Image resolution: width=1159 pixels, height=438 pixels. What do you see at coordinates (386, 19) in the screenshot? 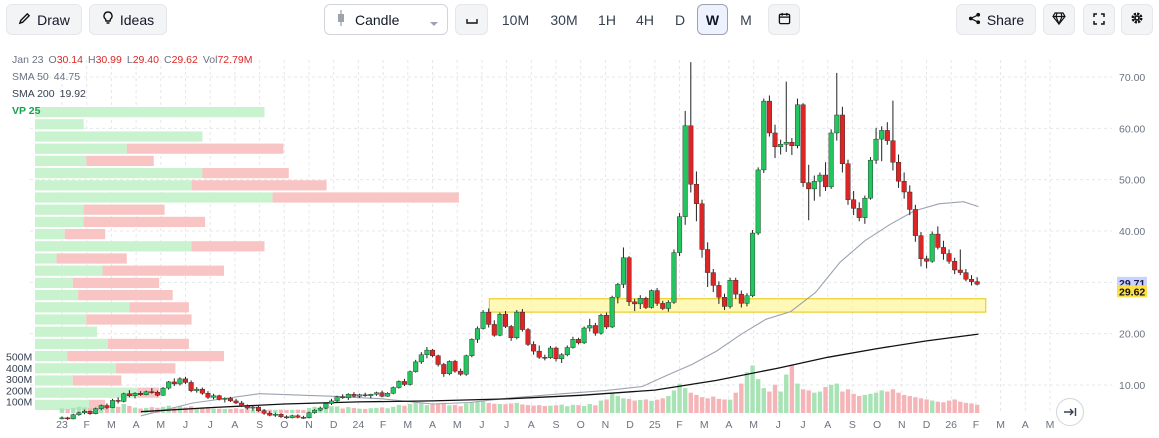
I see `chart-type-select: Candle` at bounding box center [386, 19].